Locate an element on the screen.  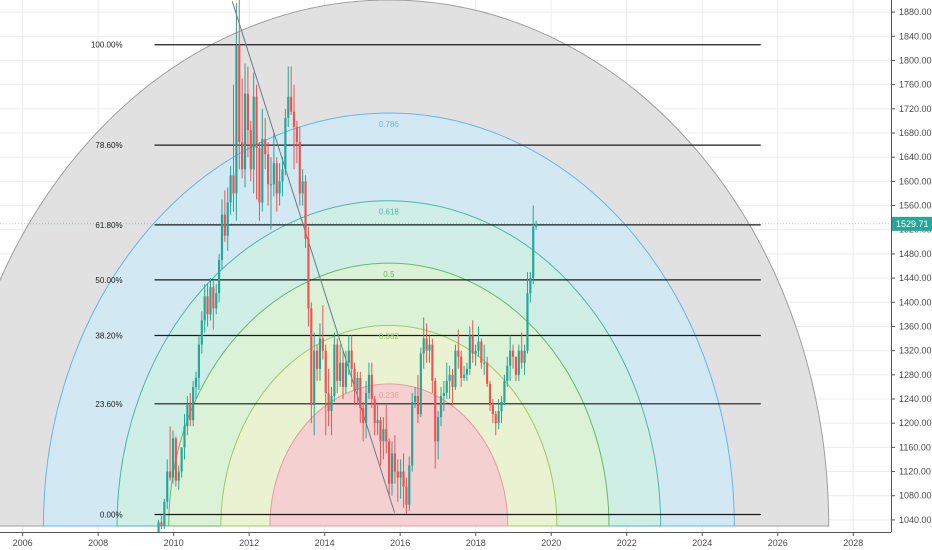
y-tick-label: 1800.00 is located at coordinates (915, 60).